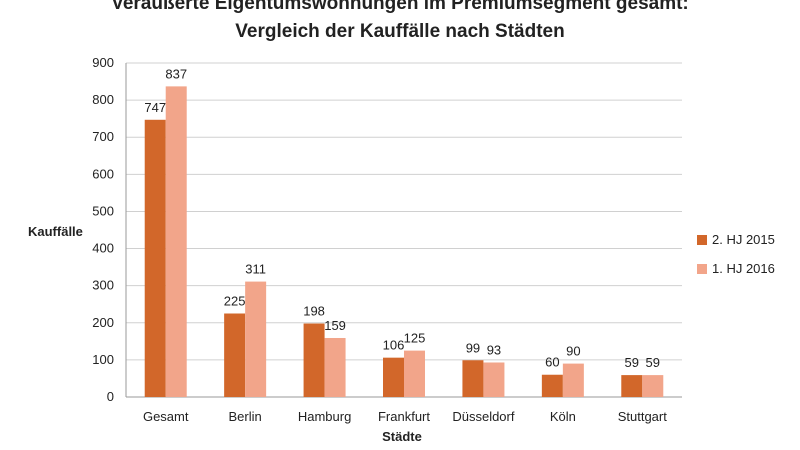  What do you see at coordinates (103, 173) in the screenshot?
I see `y-tick-label: 600` at bounding box center [103, 173].